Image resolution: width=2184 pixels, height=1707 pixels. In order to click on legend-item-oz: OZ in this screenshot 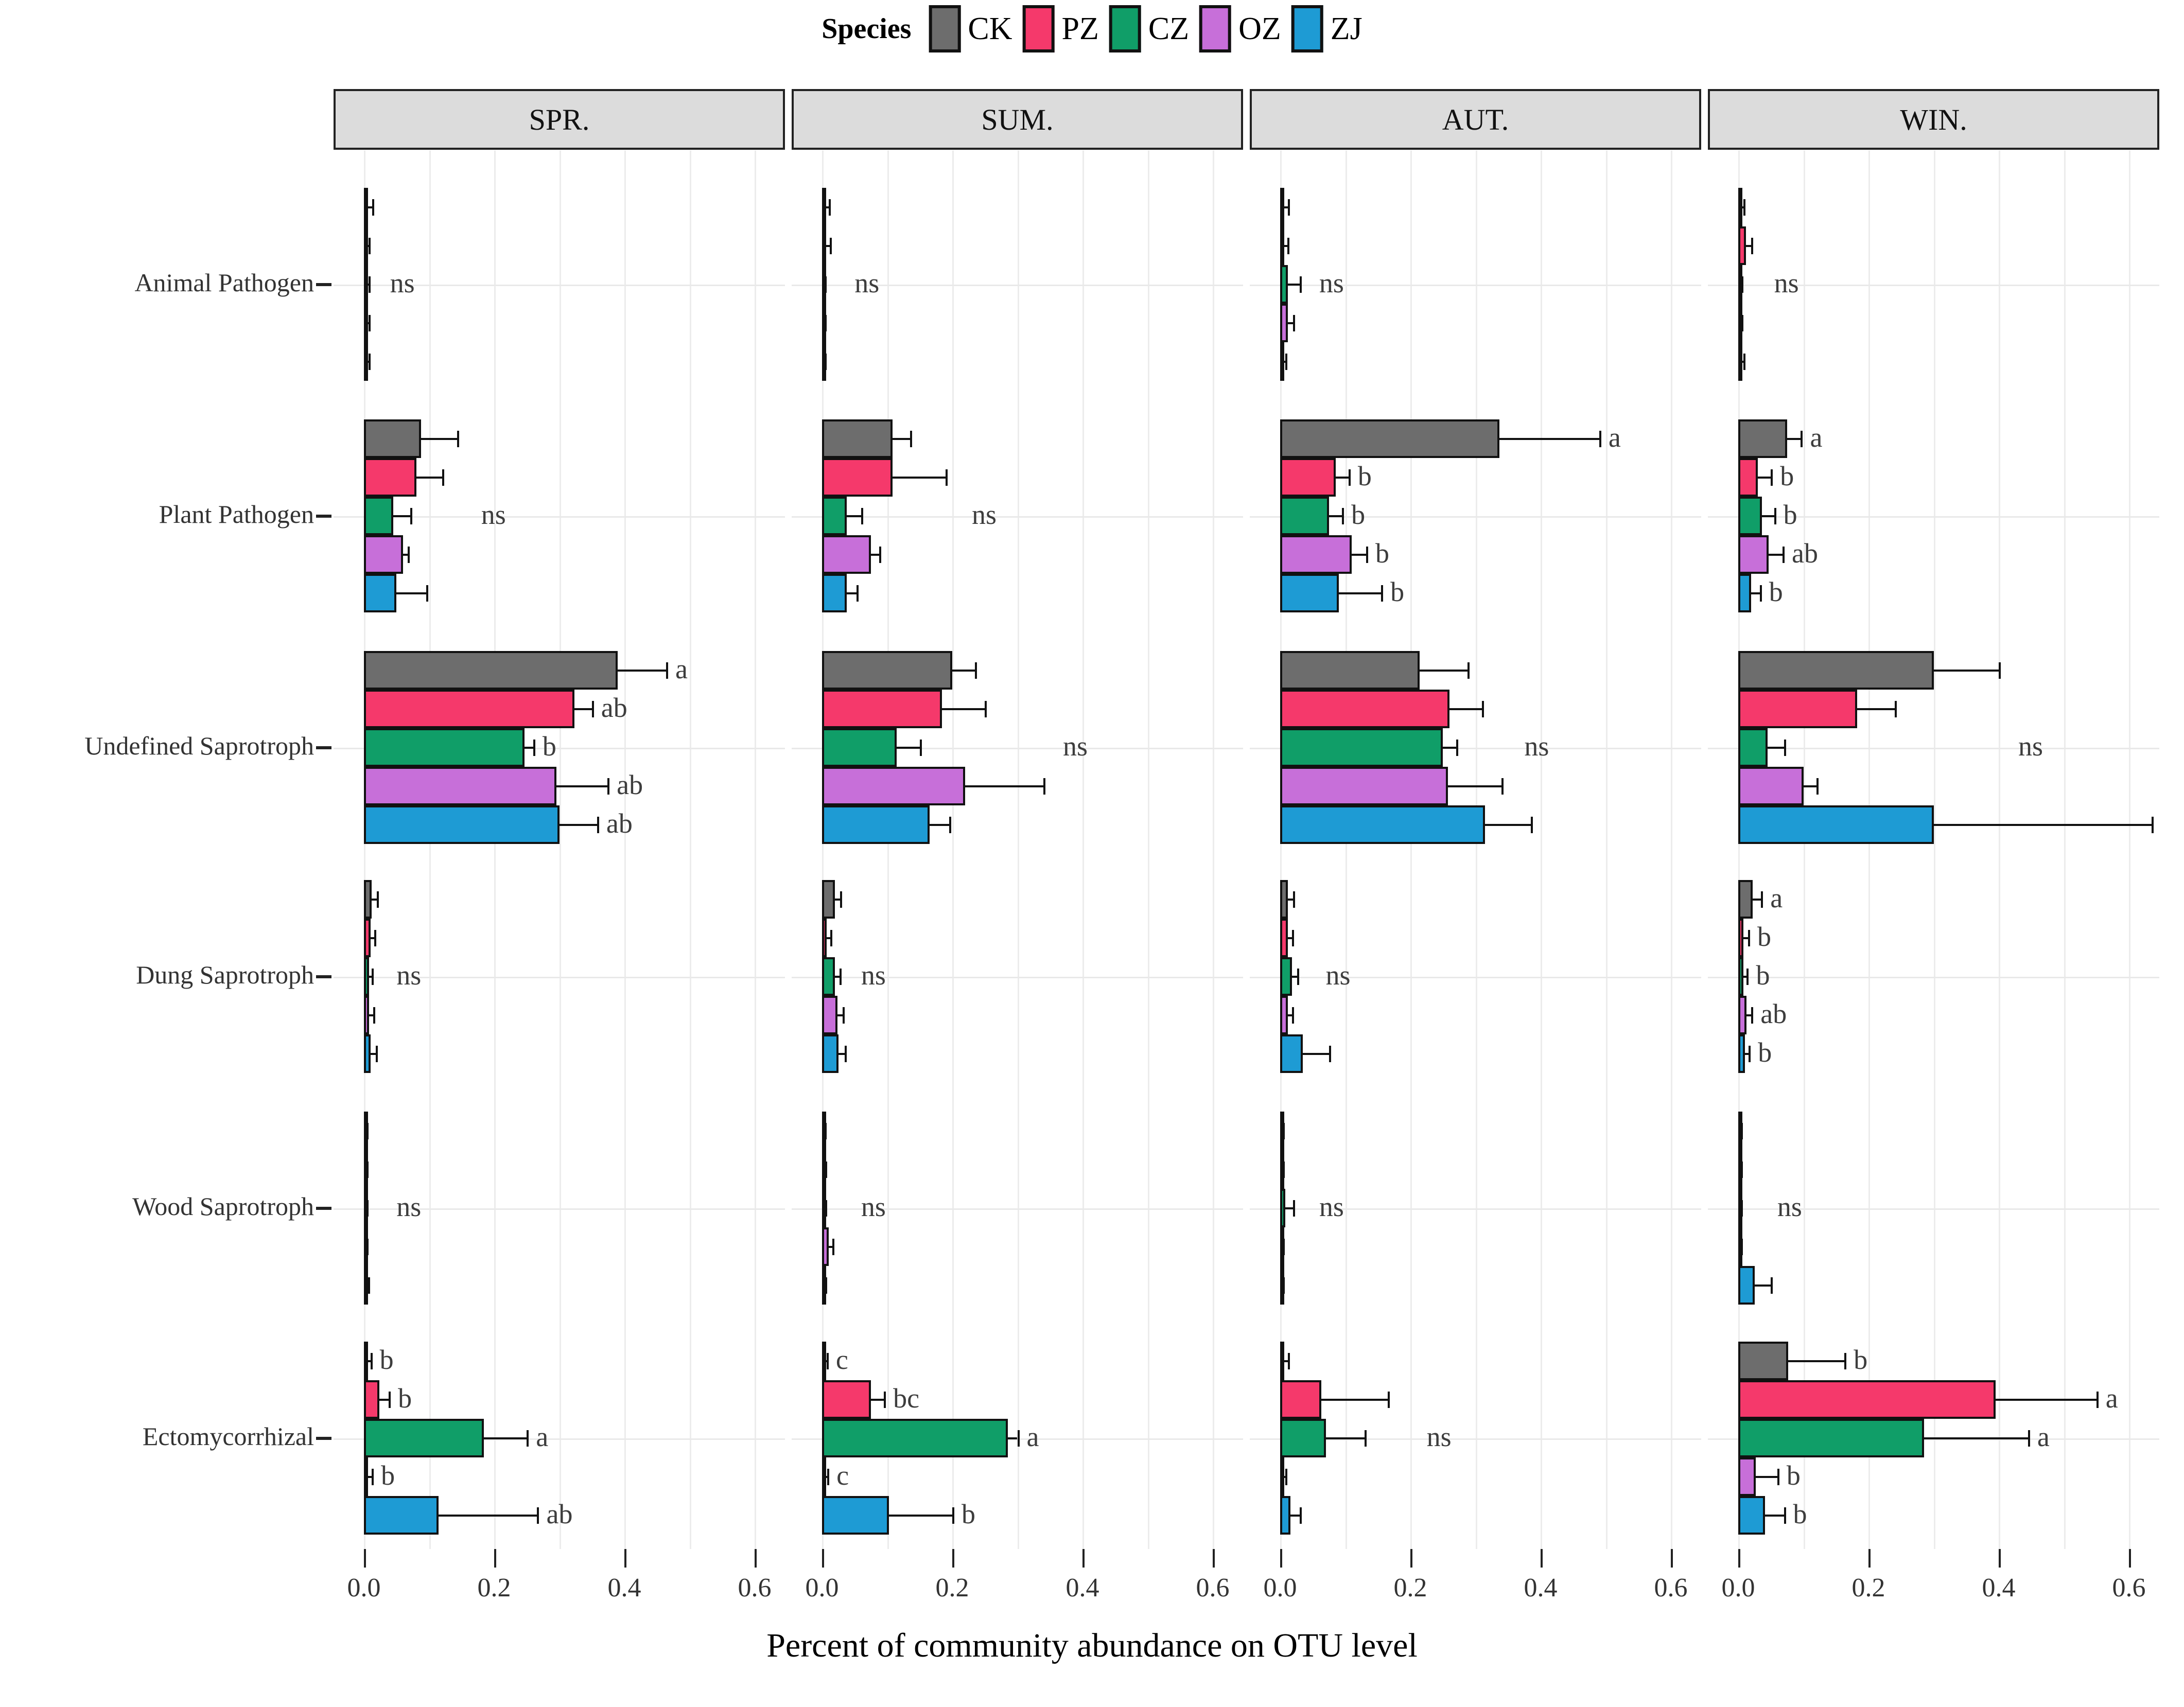, I will do `click(1240, 28)`.